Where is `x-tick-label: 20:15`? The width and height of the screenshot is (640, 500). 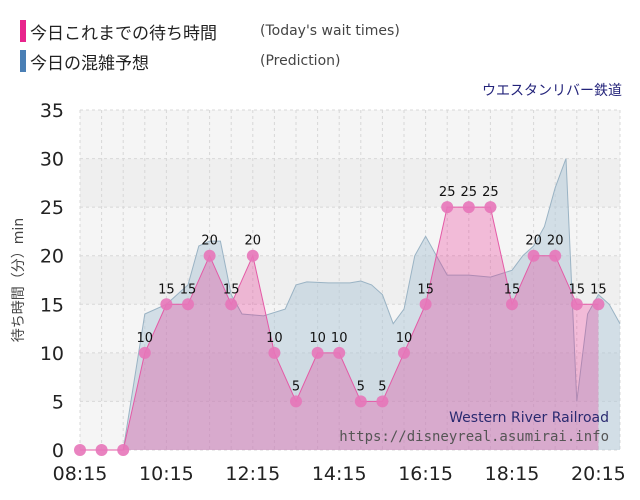
x-tick-label: 20:15 is located at coordinates (598, 474).